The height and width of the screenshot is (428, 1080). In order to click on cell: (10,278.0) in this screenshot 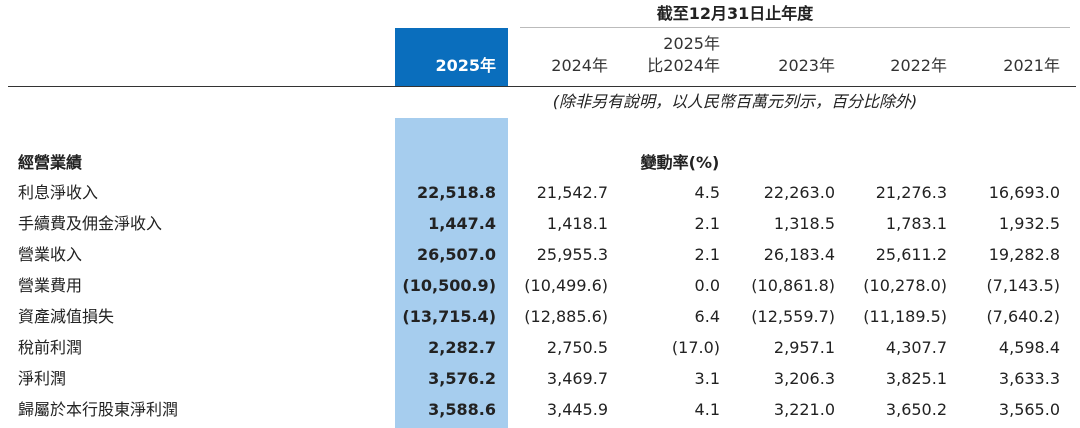, I will do `click(905, 285)`.